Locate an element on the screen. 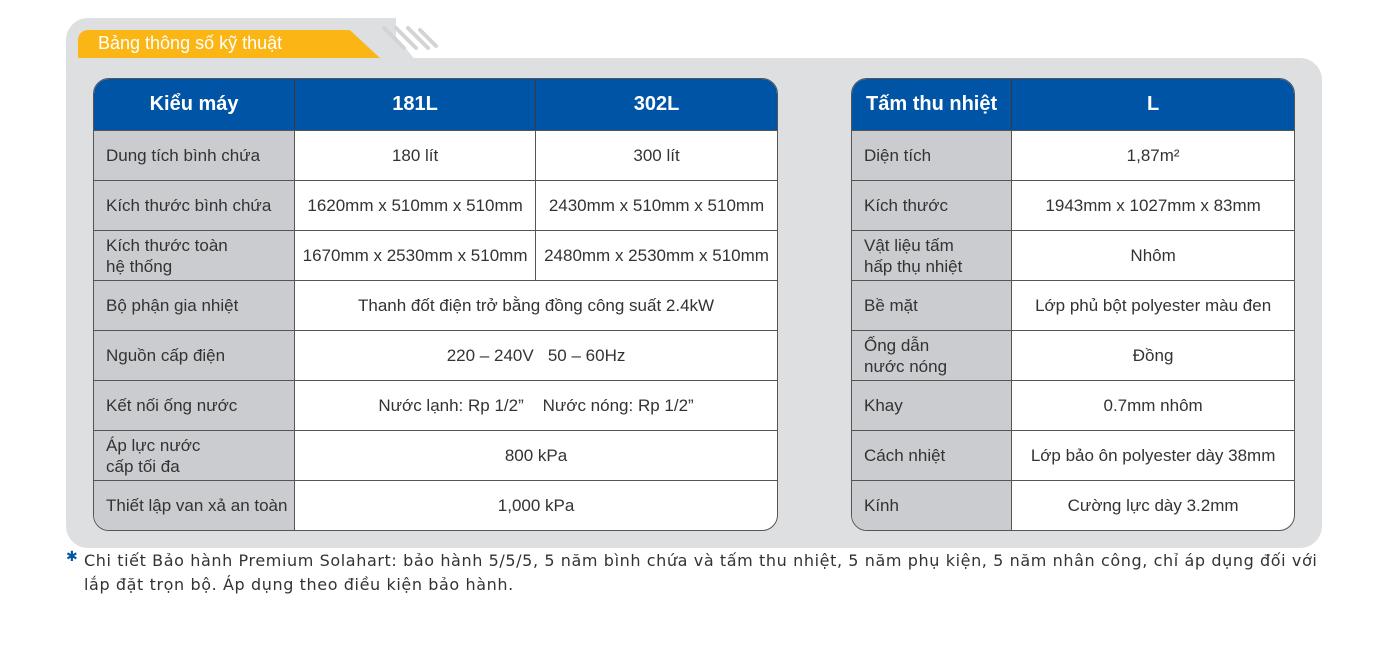  section-tab: Bảng thông số kỹ thuật is located at coordinates (229, 44).